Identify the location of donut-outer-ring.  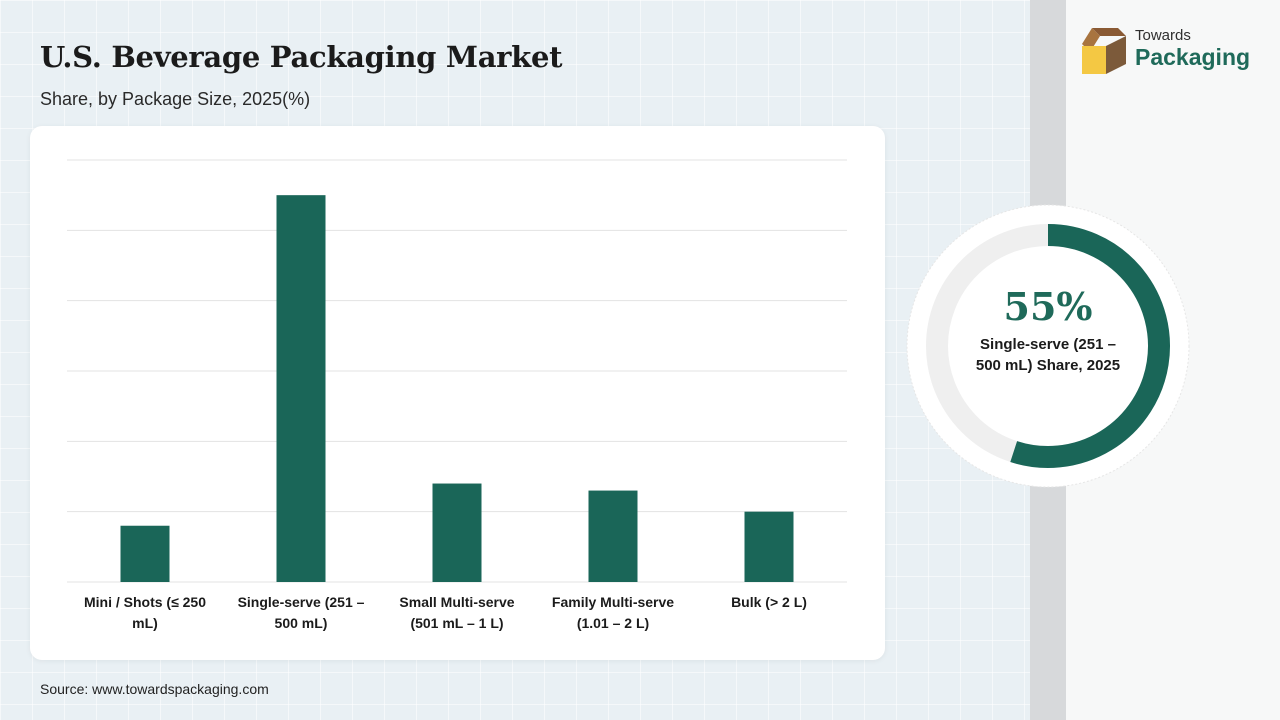
(1048, 346).